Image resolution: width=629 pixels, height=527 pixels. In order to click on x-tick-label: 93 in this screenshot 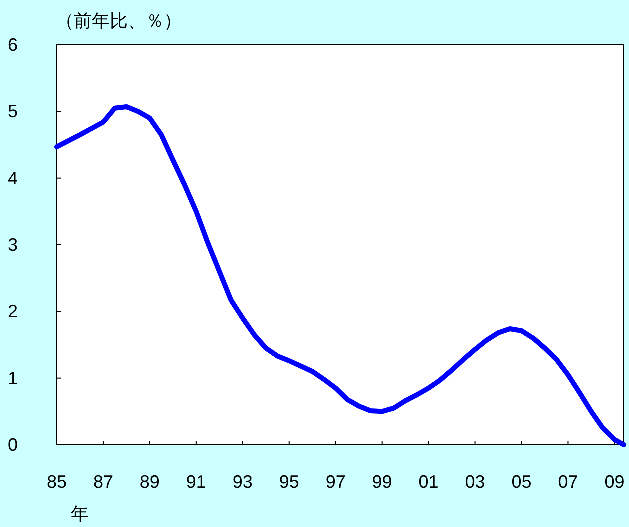, I will do `click(242, 482)`.